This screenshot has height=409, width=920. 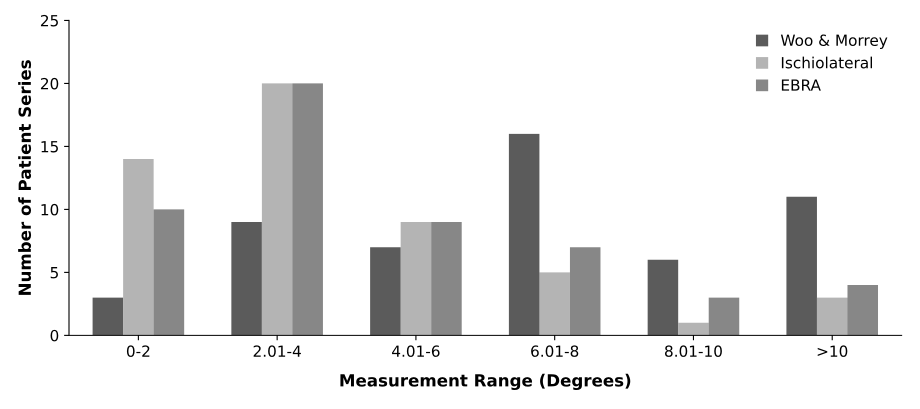 I want to click on x-tick-label: 4.01-6, so click(x=416, y=351).